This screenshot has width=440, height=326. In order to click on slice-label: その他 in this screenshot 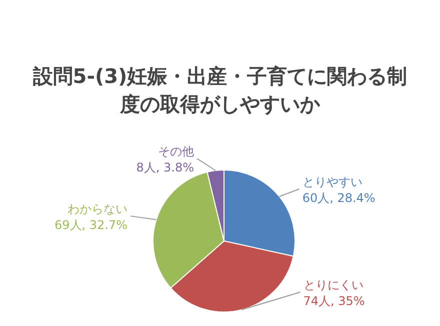, I will do `click(176, 151)`.